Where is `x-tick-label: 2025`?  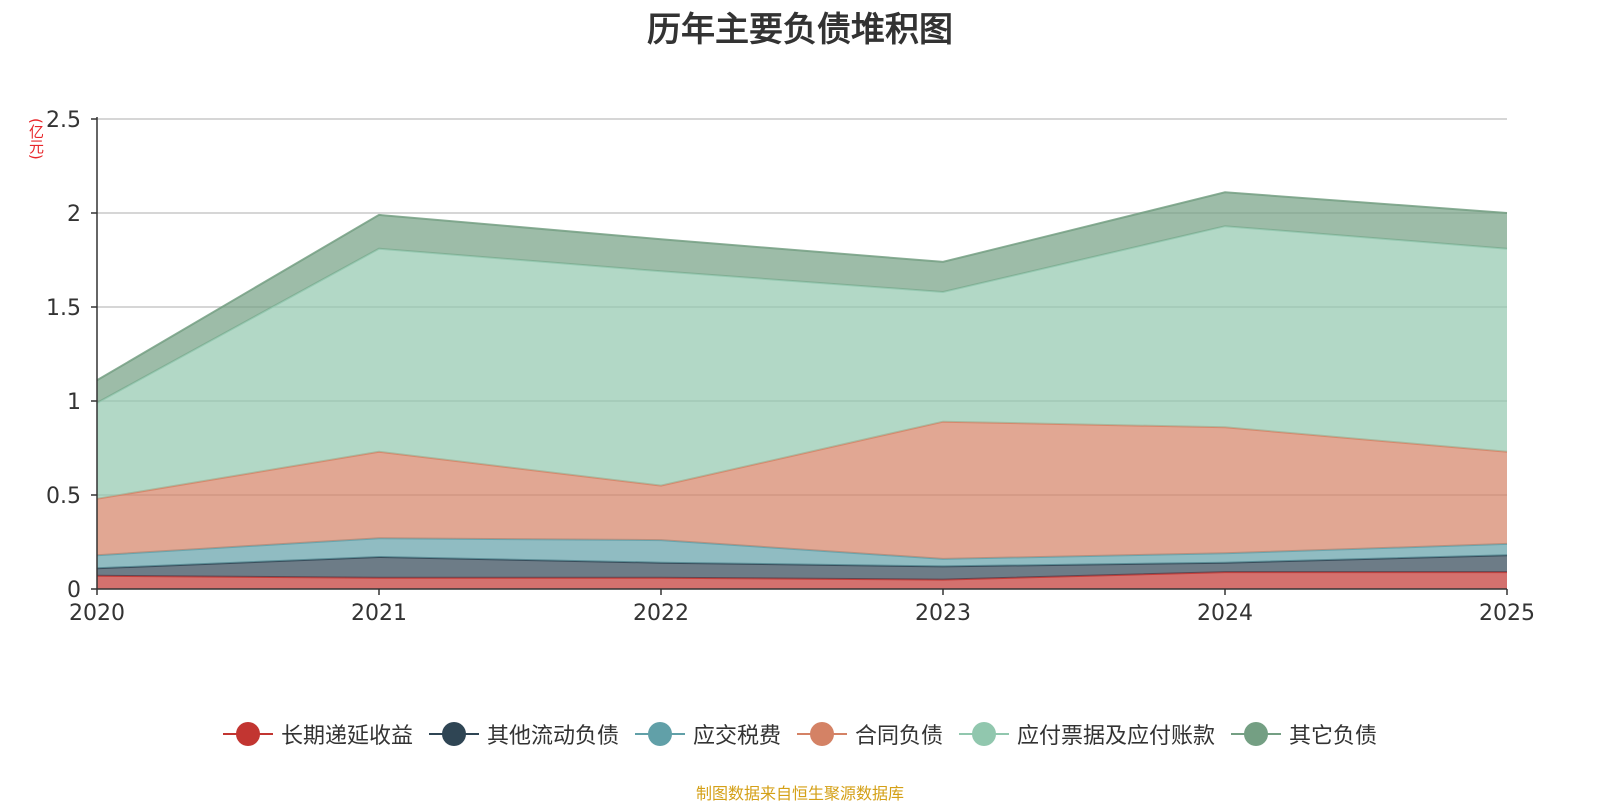 x-tick-label: 2025 is located at coordinates (1507, 613).